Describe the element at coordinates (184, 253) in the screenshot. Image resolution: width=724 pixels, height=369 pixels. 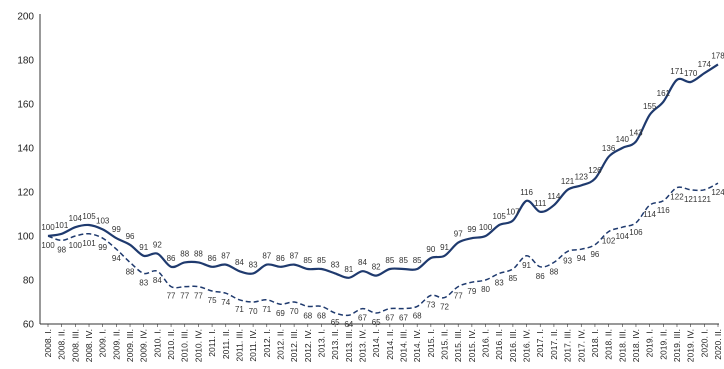
I see `data-label-solid: 88` at that location.